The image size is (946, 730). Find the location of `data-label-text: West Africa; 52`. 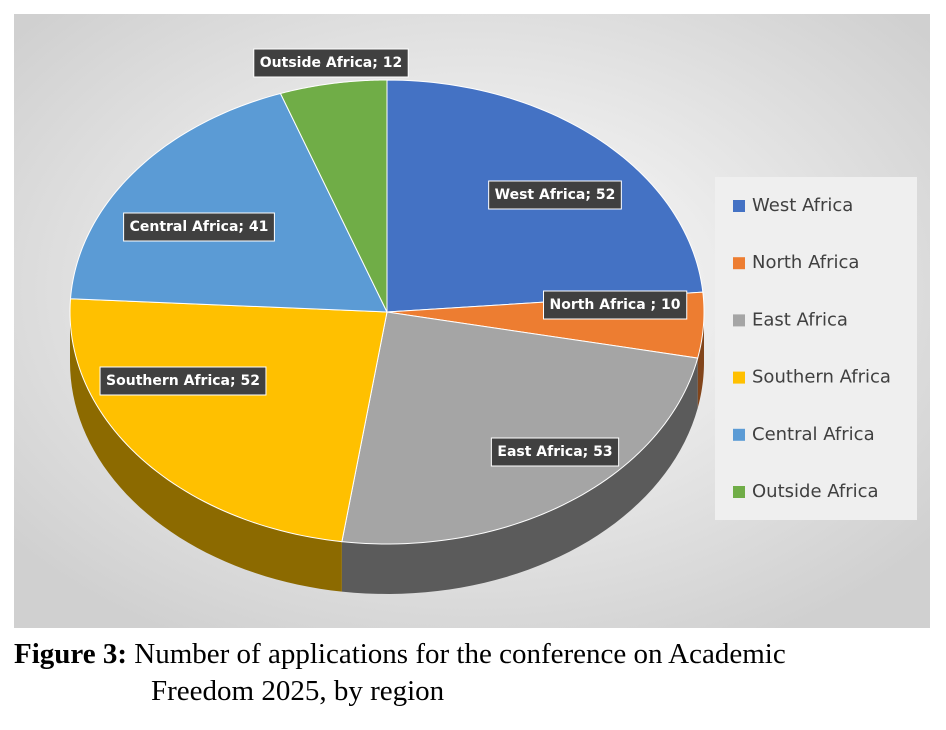

data-label-text: West Africa; 52 is located at coordinates (555, 195).